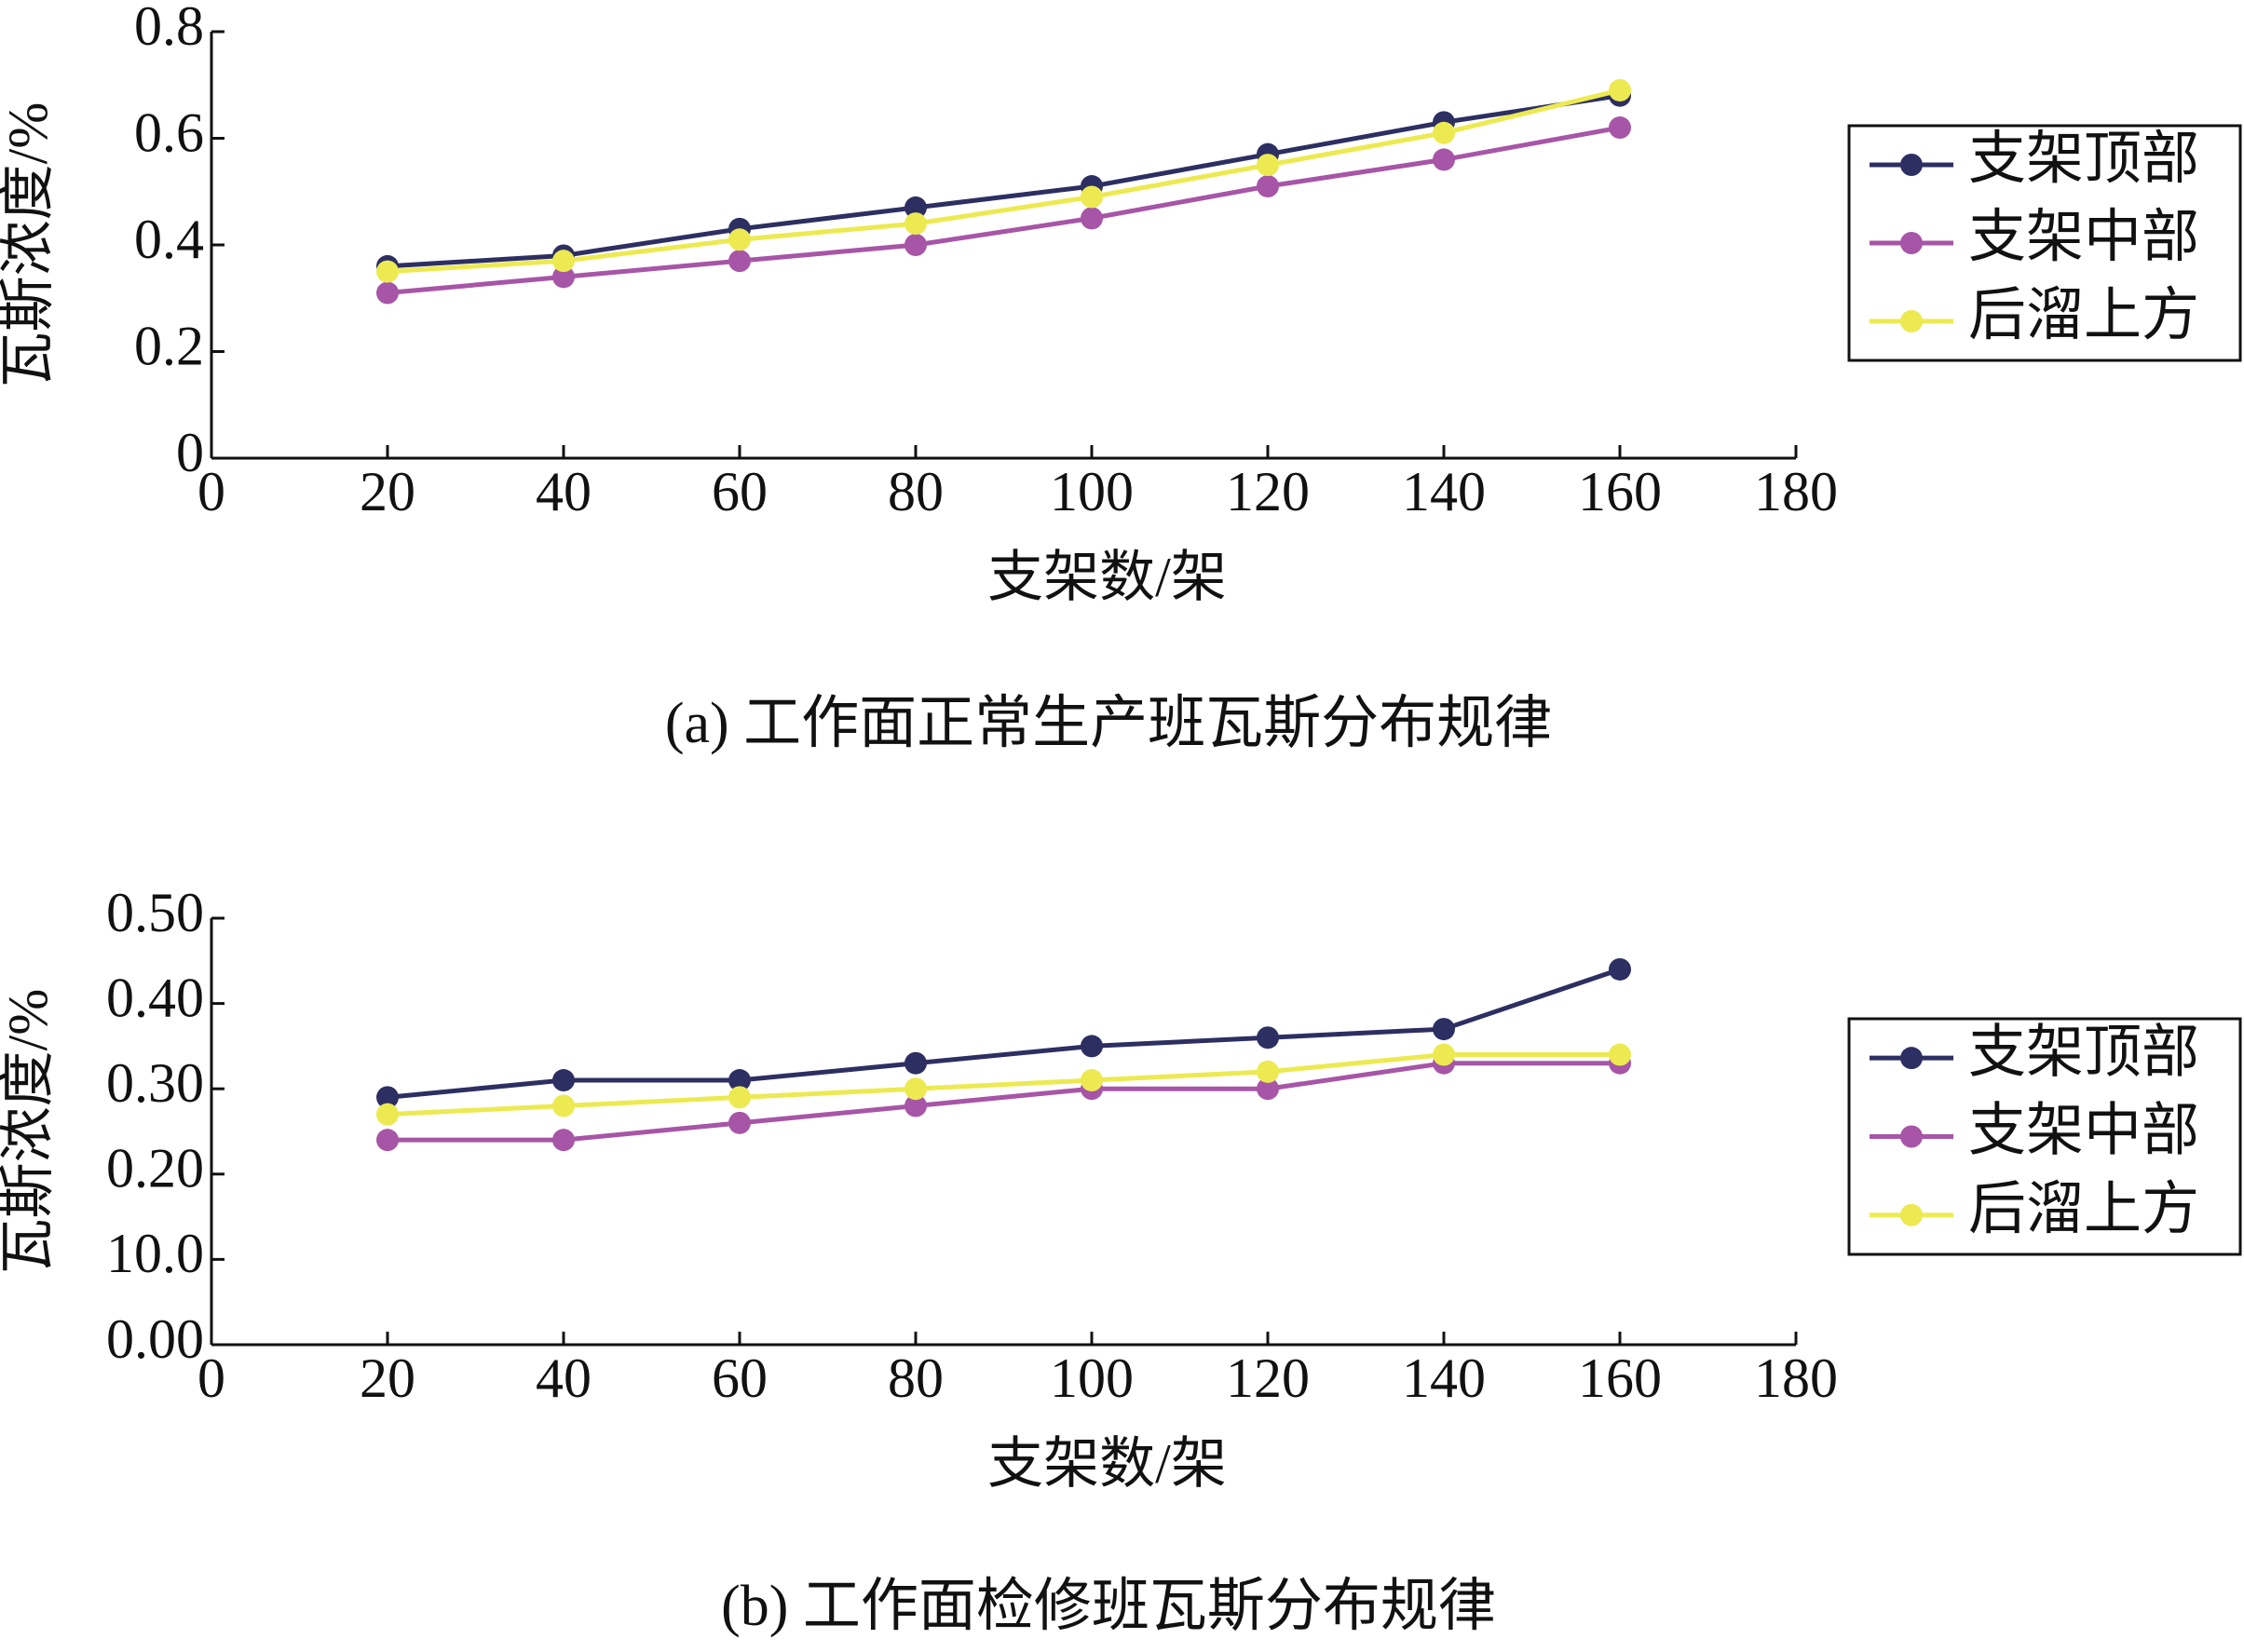 Image resolution: width=2244 pixels, height=1652 pixels. Describe the element at coordinates (155, 1339) in the screenshot. I see `y-tick-label: 0.00` at that location.